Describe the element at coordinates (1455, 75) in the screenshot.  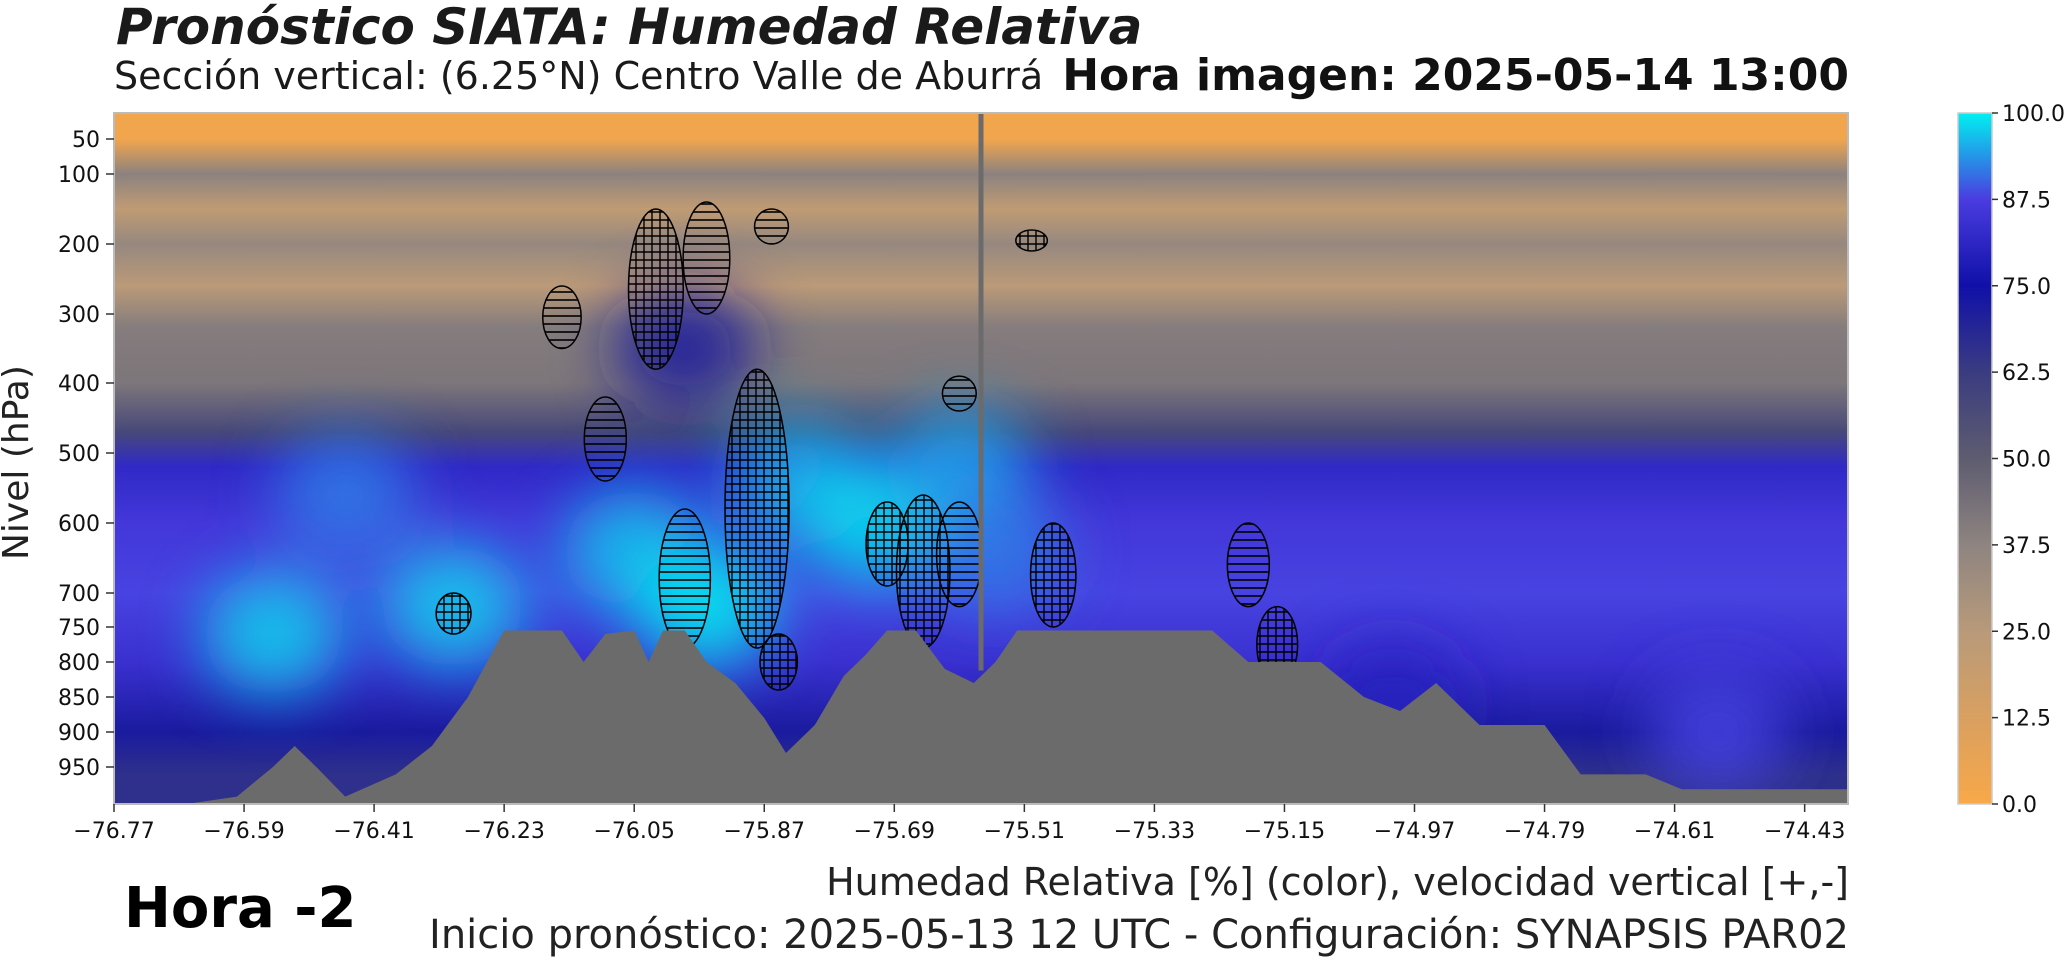
I see `image-time-label: Hora imagen: 2025-05-14 13:00` at that location.